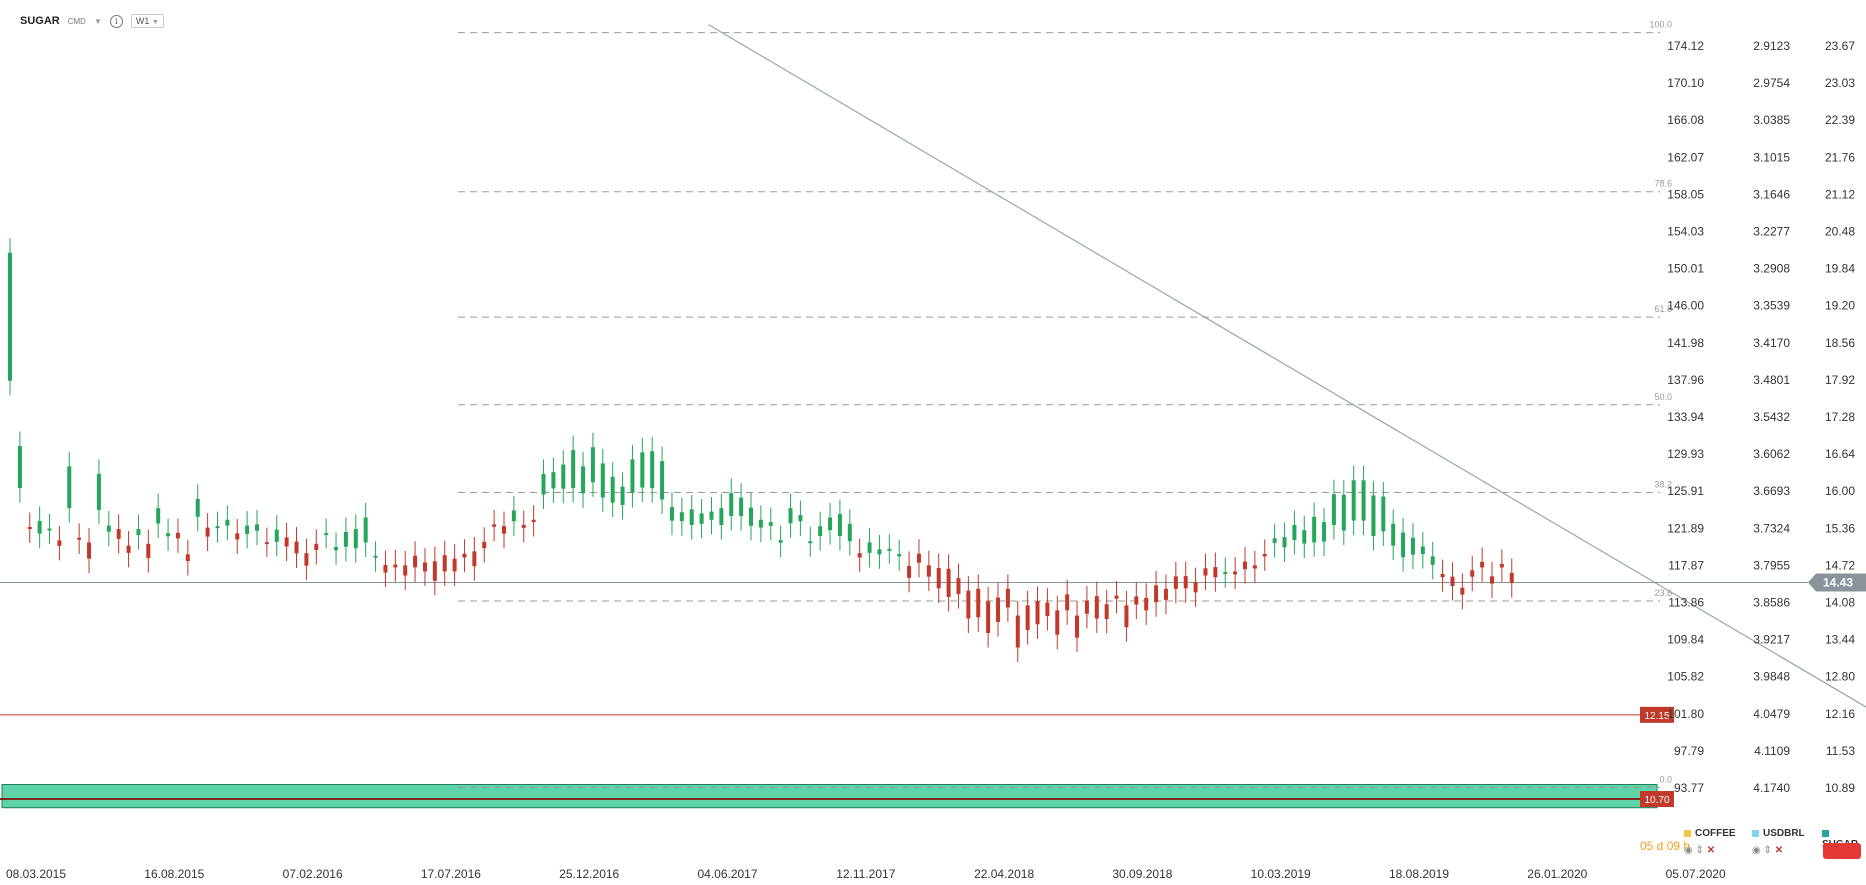 The height and width of the screenshot is (885, 1866). I want to click on axis-tick-sugar: 20.48, so click(1840, 232).